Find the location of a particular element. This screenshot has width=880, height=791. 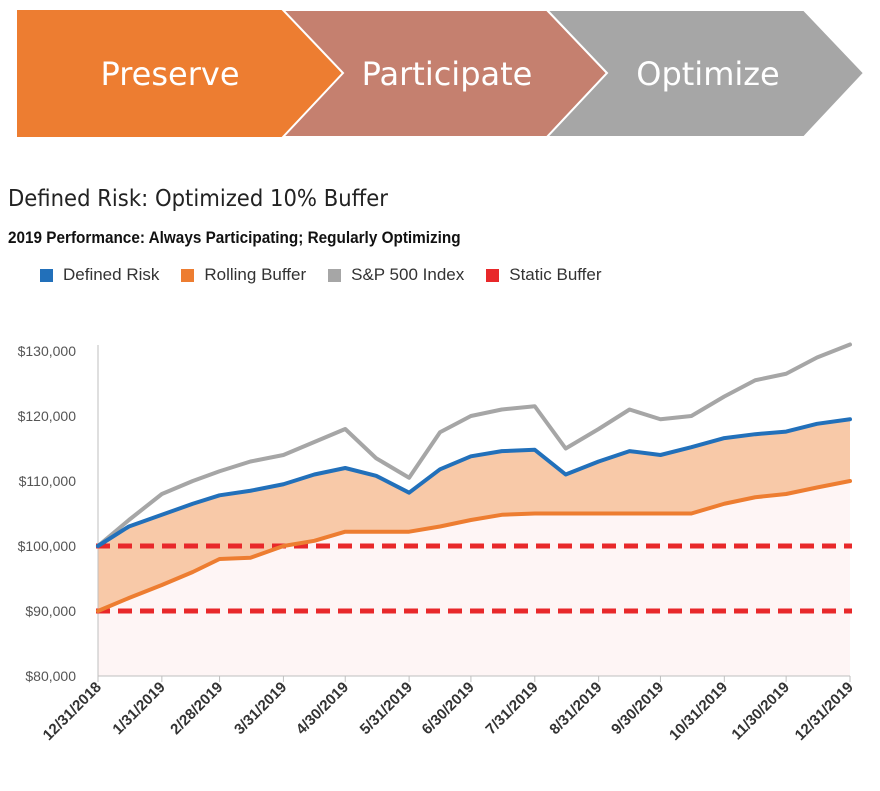

x-tick-label: 1/31/2019 is located at coordinates (138, 708).